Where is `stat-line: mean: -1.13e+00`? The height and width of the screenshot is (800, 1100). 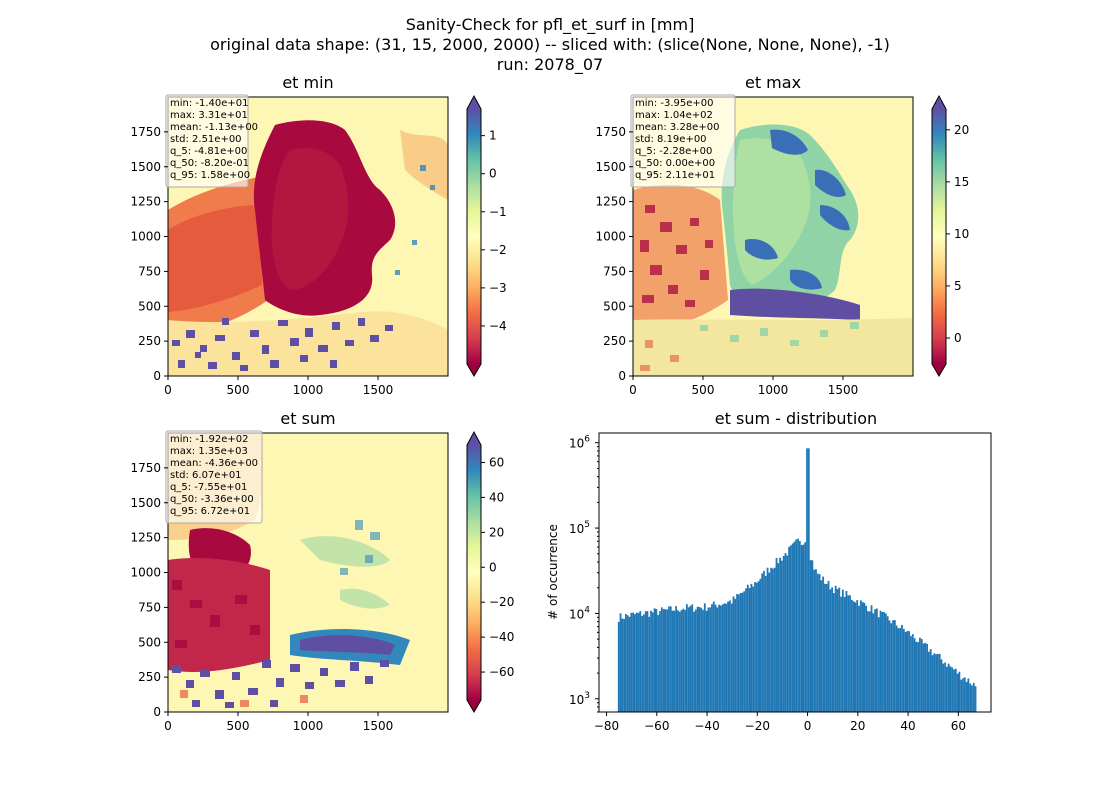
stat-line: mean: -1.13e+00 is located at coordinates (214, 127).